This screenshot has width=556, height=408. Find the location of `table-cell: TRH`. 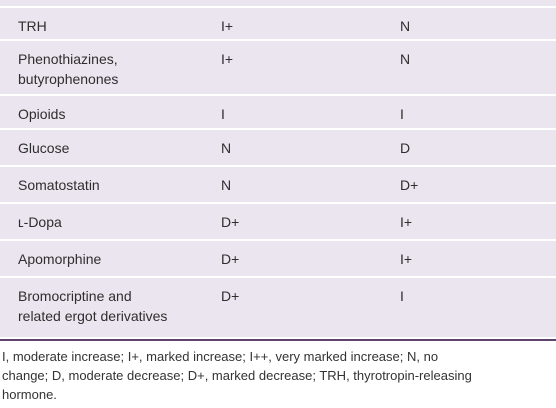

table-cell: TRH is located at coordinates (32, 26).